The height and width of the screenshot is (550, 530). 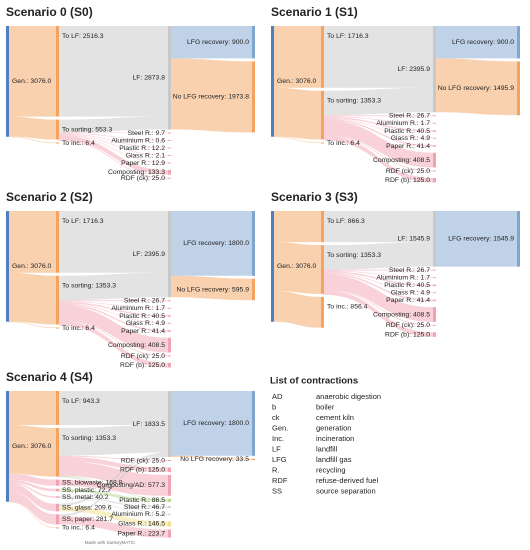 What do you see at coordinates (333, 427) in the screenshot?
I see `meaning: generation` at bounding box center [333, 427].